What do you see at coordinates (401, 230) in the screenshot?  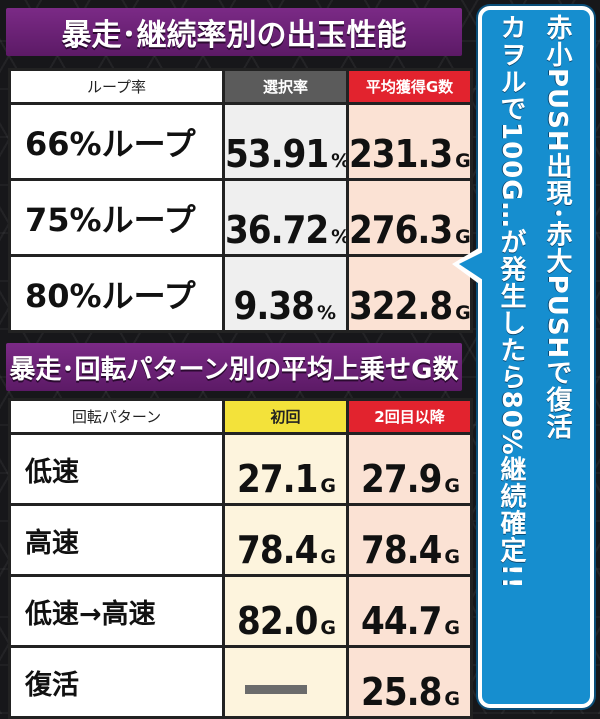 I see `value: 276.3` at bounding box center [401, 230].